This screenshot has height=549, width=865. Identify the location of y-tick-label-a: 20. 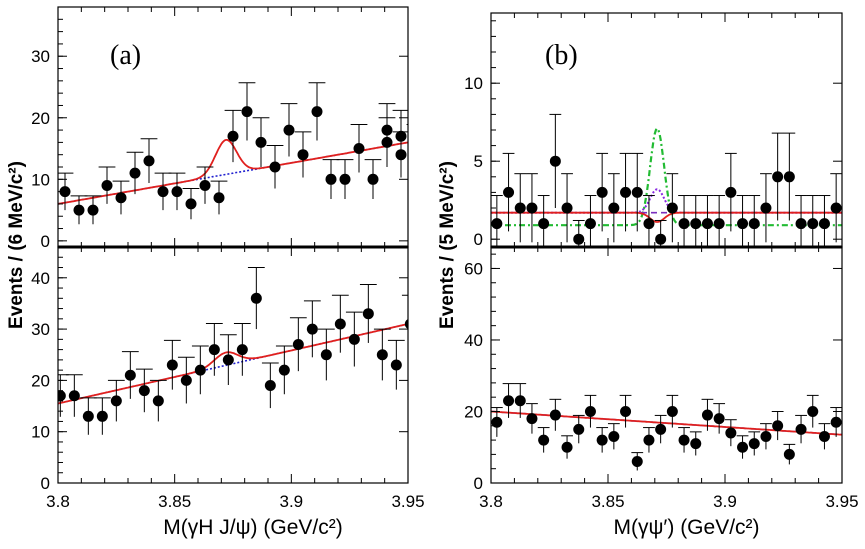
(40, 118).